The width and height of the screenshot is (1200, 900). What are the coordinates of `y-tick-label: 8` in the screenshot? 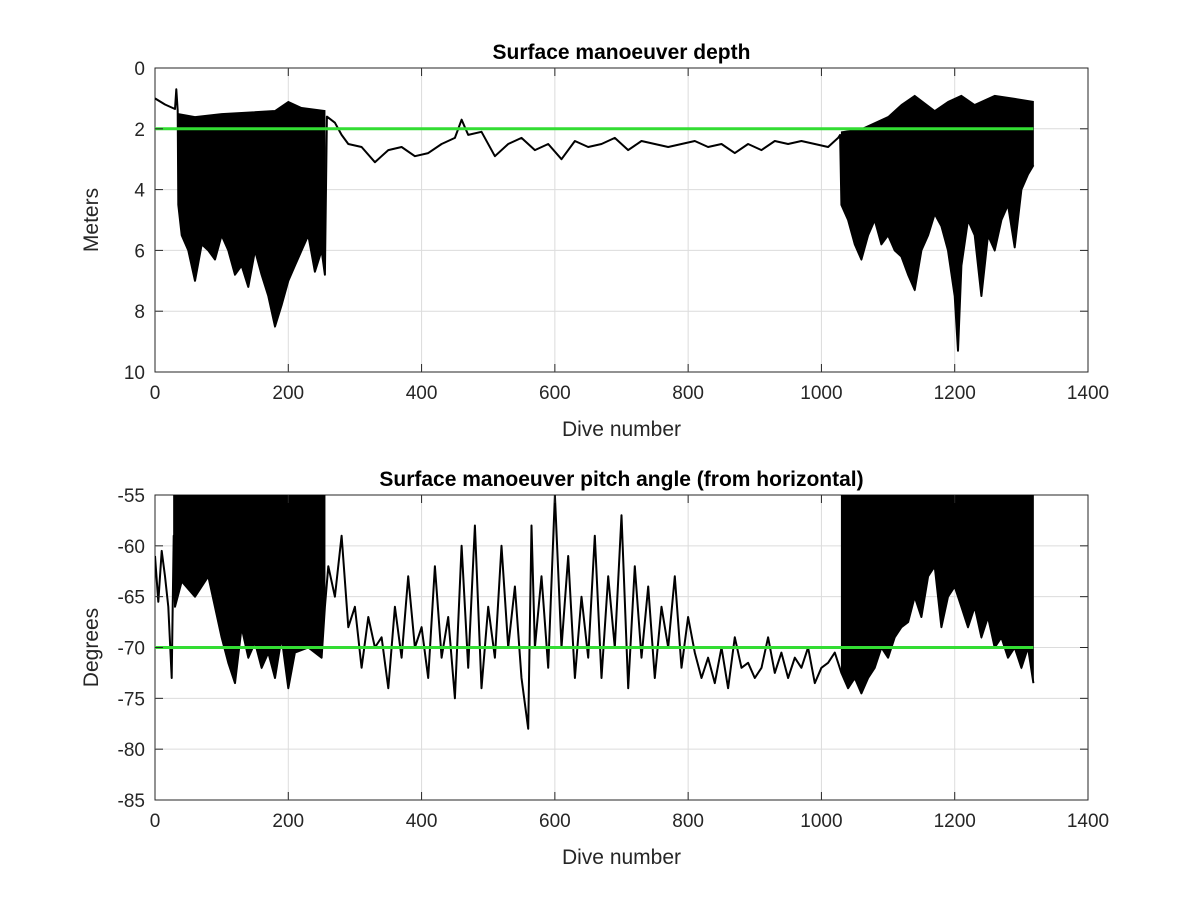 It's located at (139, 312).